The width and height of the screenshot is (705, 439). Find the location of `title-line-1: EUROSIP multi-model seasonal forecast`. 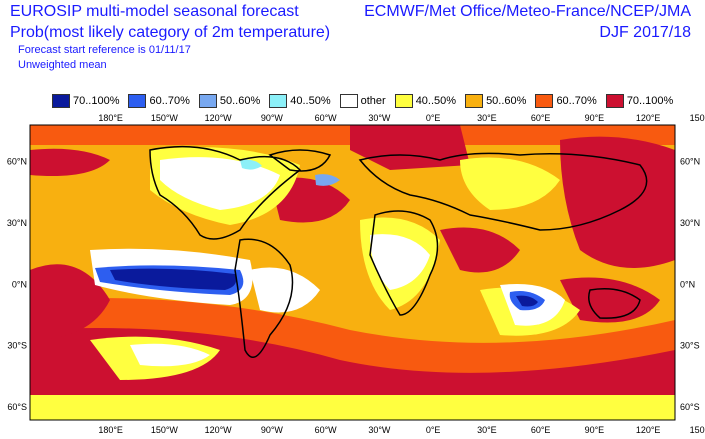

title-line-1: EUROSIP multi-model seasonal forecast is located at coordinates (154, 11).